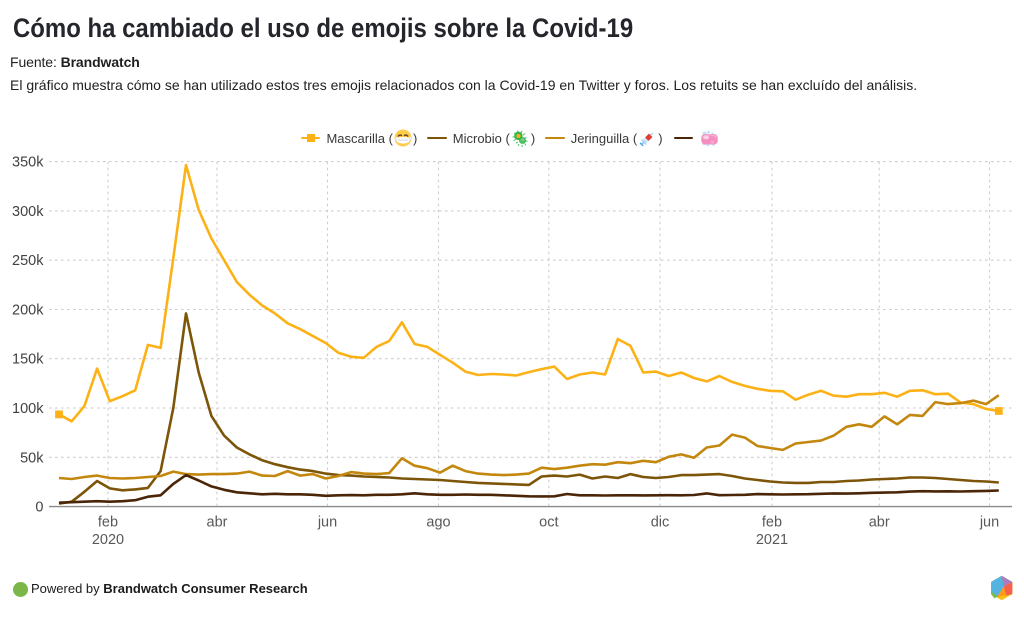 The height and width of the screenshot is (617, 1024). Describe the element at coordinates (28, 311) in the screenshot. I see `svg-text: 200k` at that location.